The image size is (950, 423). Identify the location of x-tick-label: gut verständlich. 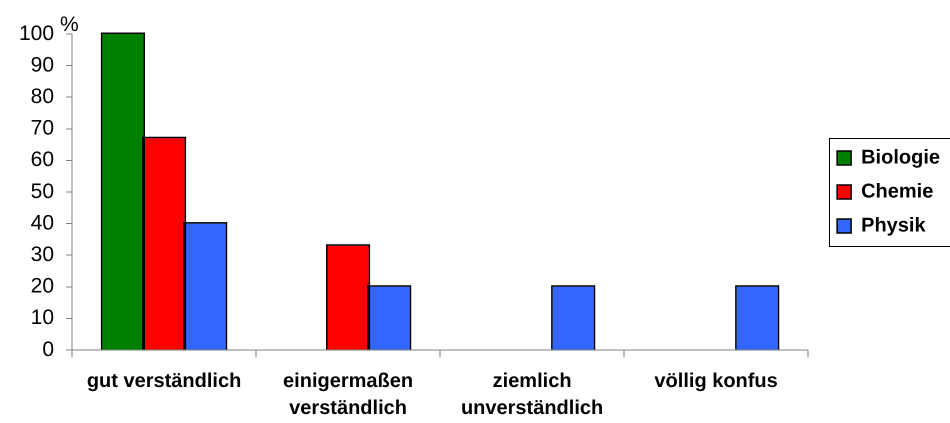
(164, 381).